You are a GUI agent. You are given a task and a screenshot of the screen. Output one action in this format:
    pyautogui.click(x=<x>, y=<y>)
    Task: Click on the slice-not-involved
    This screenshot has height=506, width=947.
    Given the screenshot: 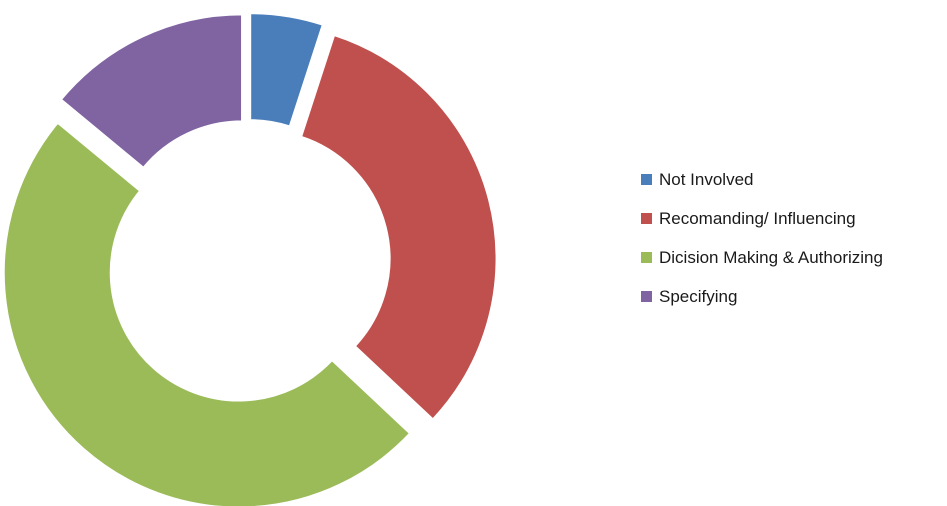 What is the action you would take?
    pyautogui.click(x=287, y=70)
    